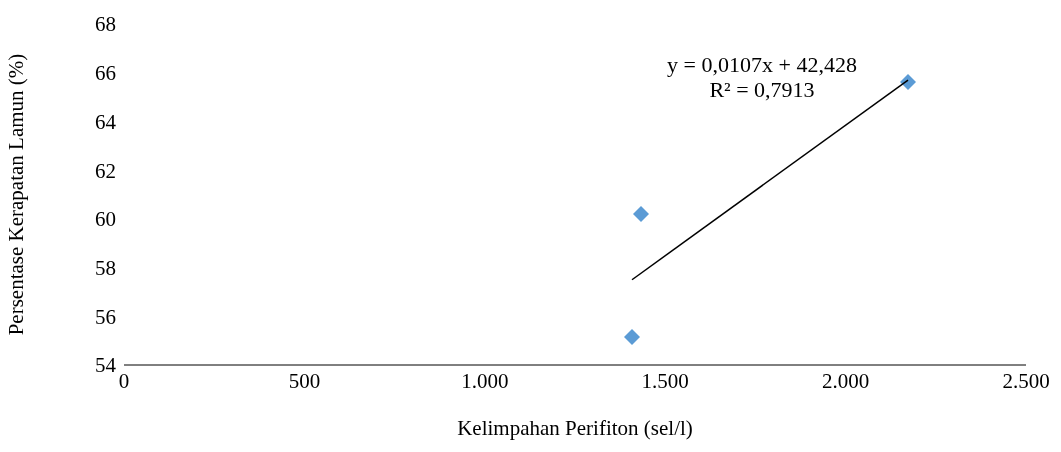 The width and height of the screenshot is (1061, 452). I want to click on x-axis-title: Kelimpahan Perifiton (sel/l), so click(575, 428).